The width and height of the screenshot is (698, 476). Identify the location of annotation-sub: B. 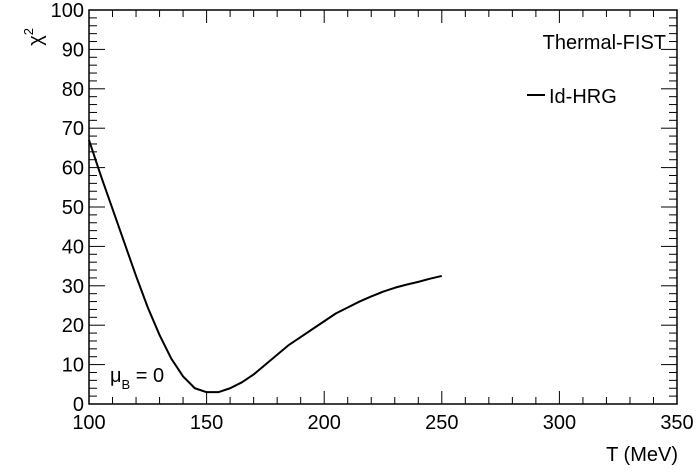
(126, 384).